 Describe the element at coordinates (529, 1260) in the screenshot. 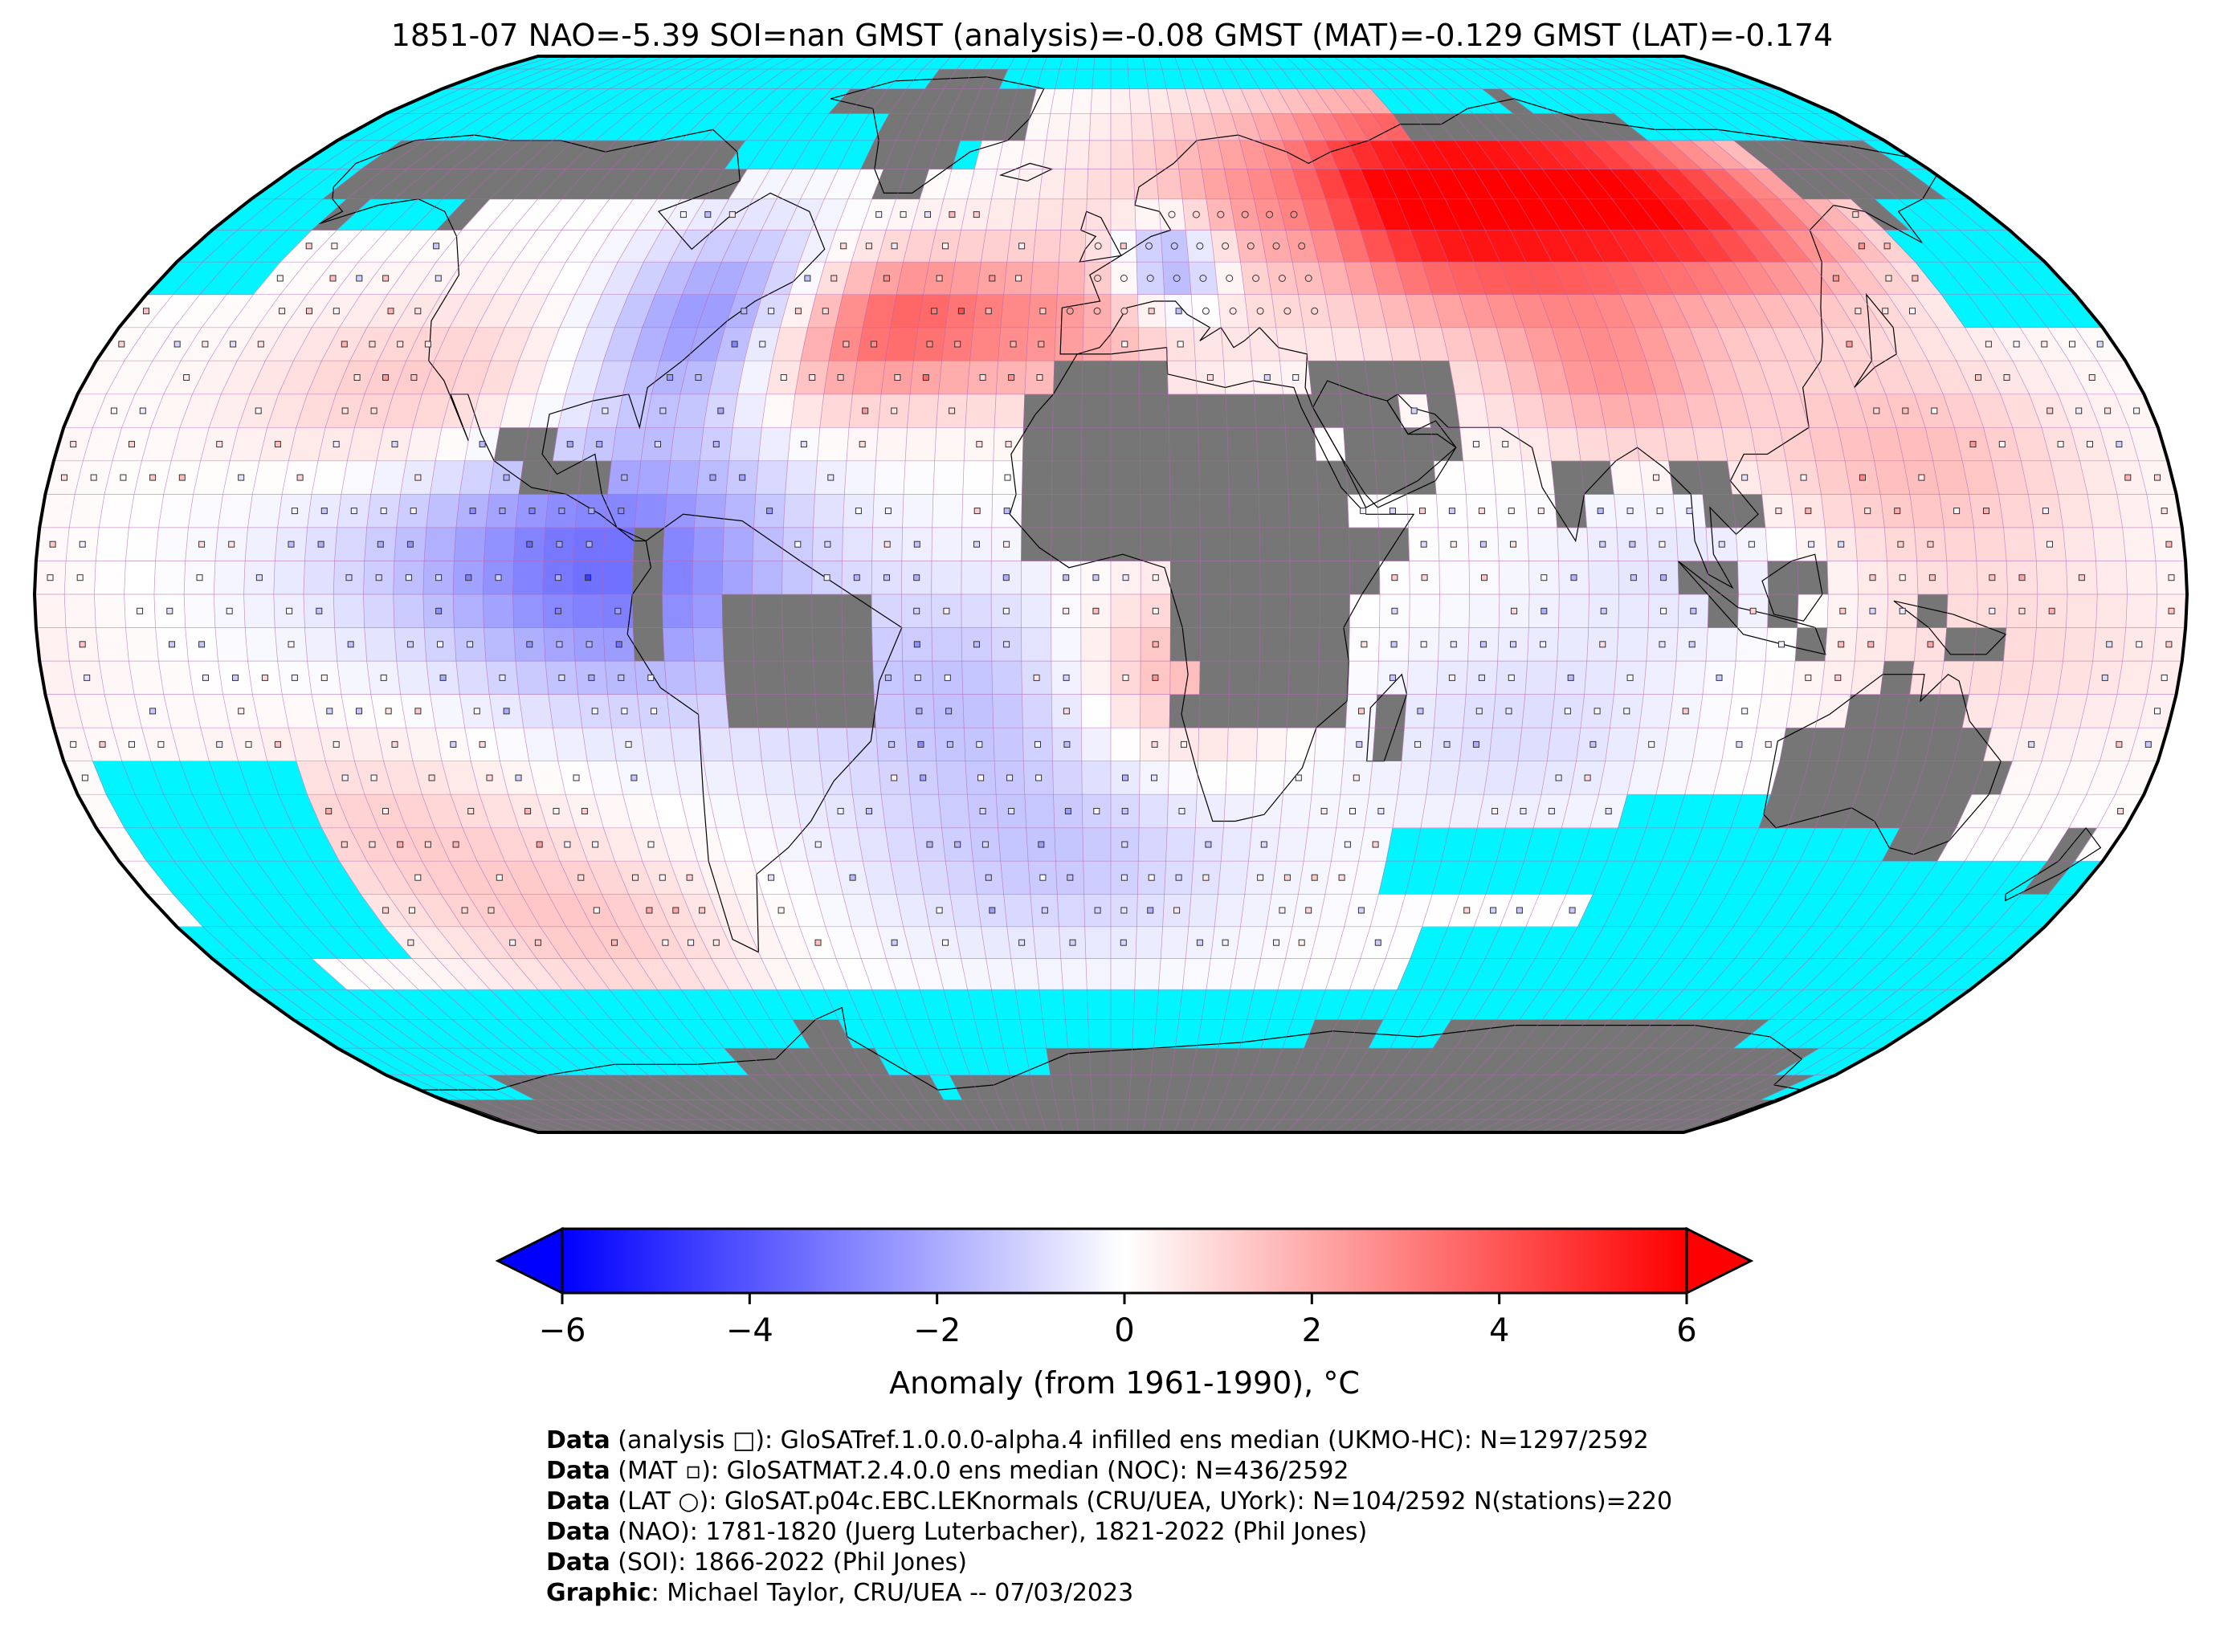

I see `colorbar-extend-low` at that location.